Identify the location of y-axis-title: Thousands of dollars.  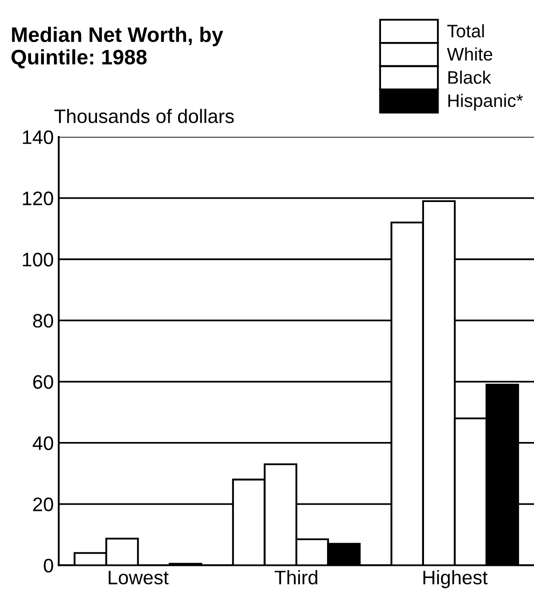
(144, 116).